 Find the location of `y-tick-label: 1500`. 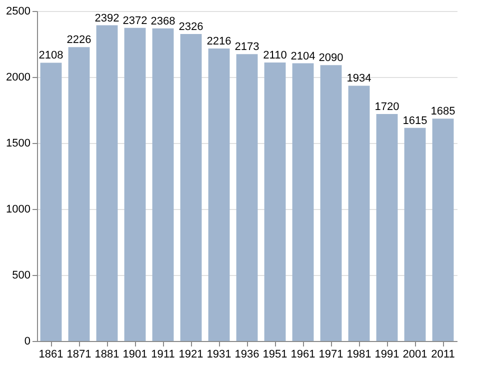

y-tick-label: 1500 is located at coordinates (18, 144).